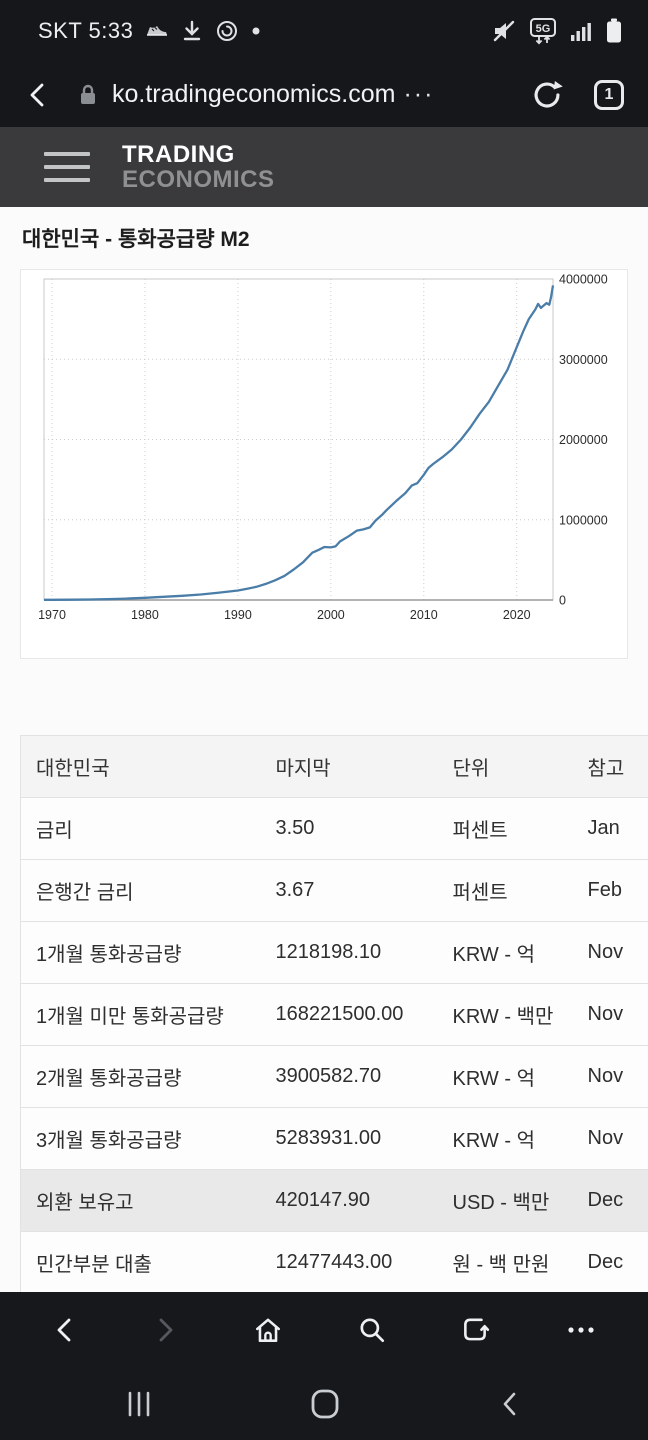  What do you see at coordinates (140, 1200) in the screenshot?
I see `indicator-name-cell: 외환 보유고` at bounding box center [140, 1200].